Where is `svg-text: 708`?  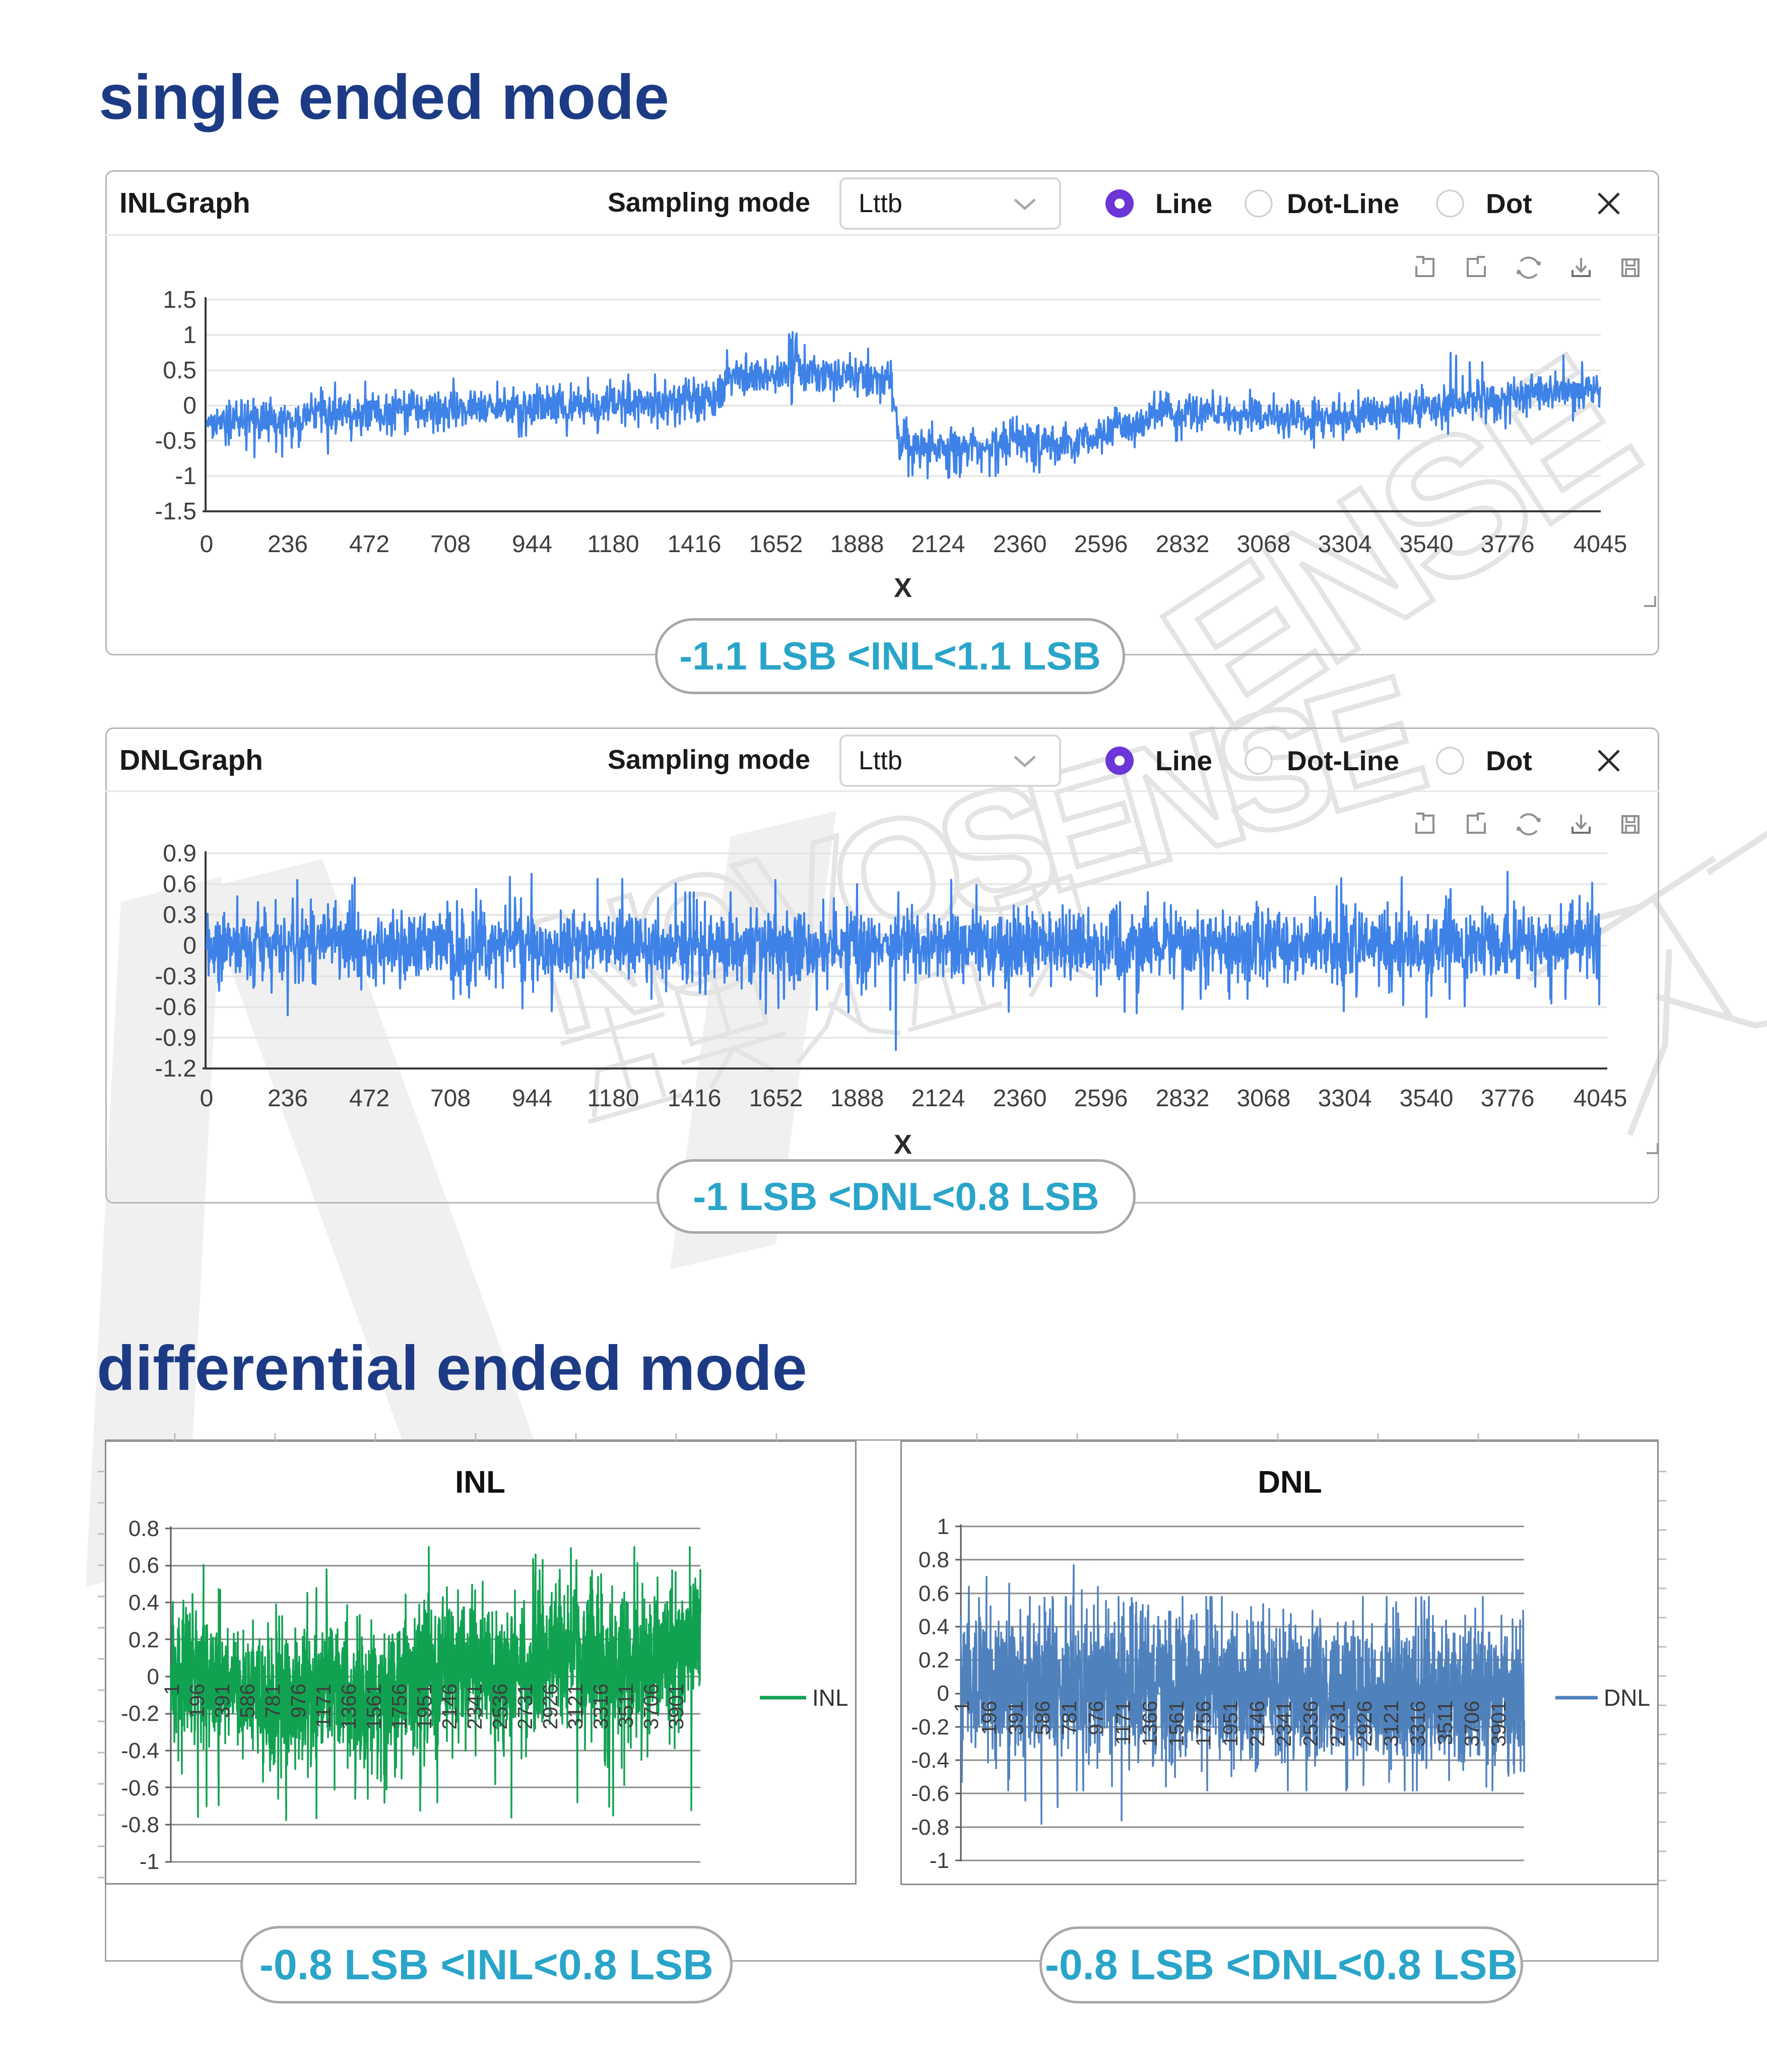
svg-text: 708 is located at coordinates (451, 1098).